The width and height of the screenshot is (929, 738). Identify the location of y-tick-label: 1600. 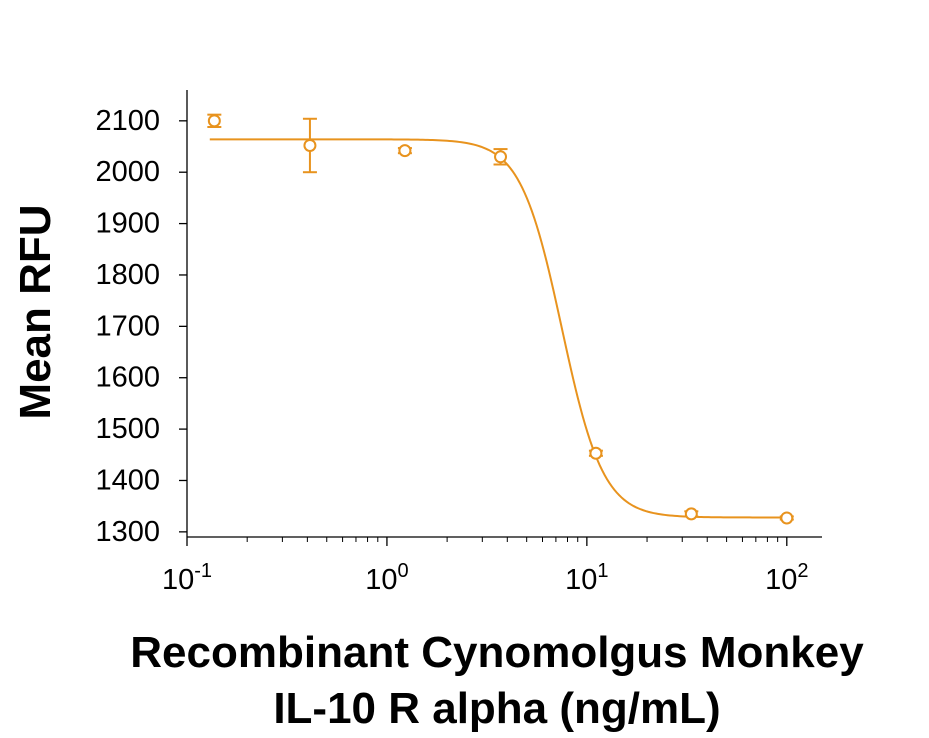
(127, 378).